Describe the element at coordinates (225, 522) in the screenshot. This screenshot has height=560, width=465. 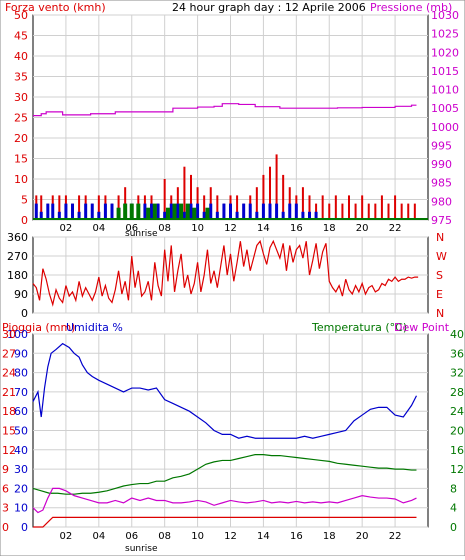
I see `rain-line` at that location.